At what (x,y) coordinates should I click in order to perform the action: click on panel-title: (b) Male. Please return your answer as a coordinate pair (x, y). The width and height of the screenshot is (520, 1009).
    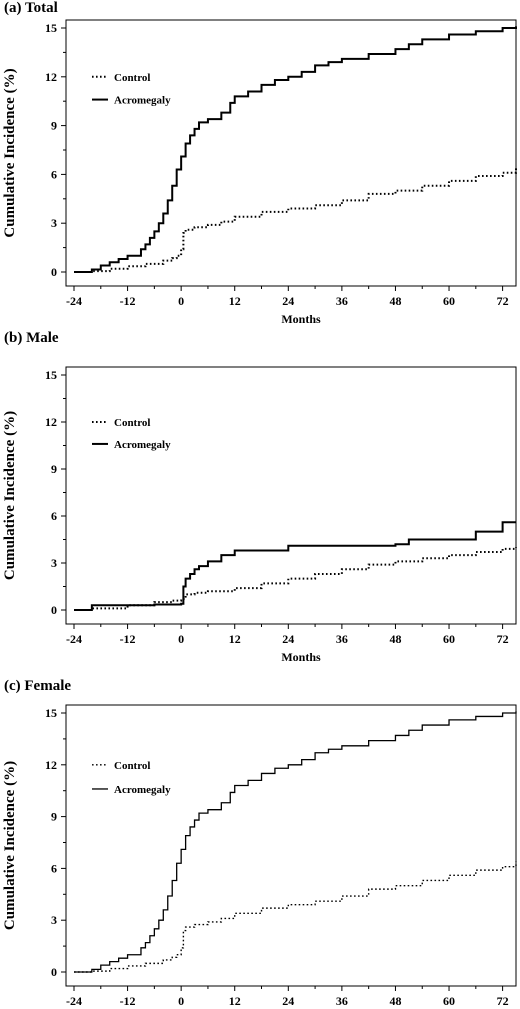
    Looking at the image, I should click on (31, 338).